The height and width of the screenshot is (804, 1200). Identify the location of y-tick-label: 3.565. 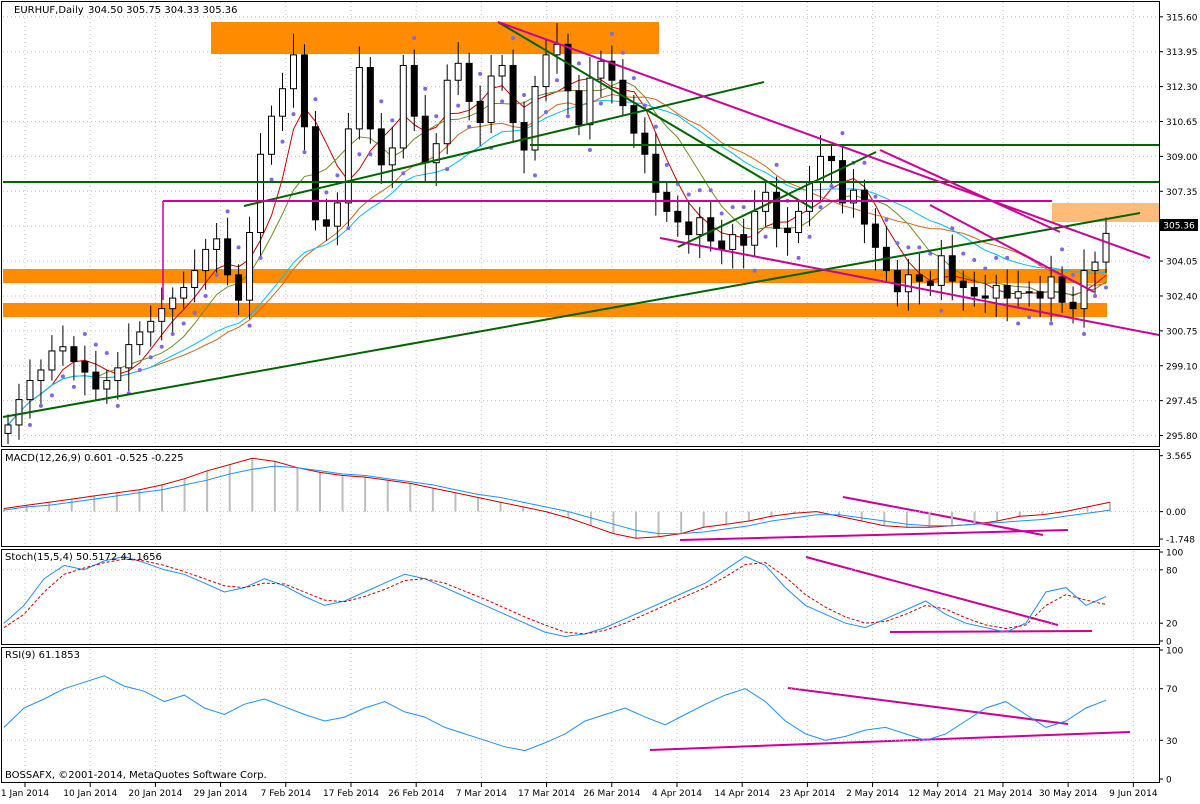
(1179, 457).